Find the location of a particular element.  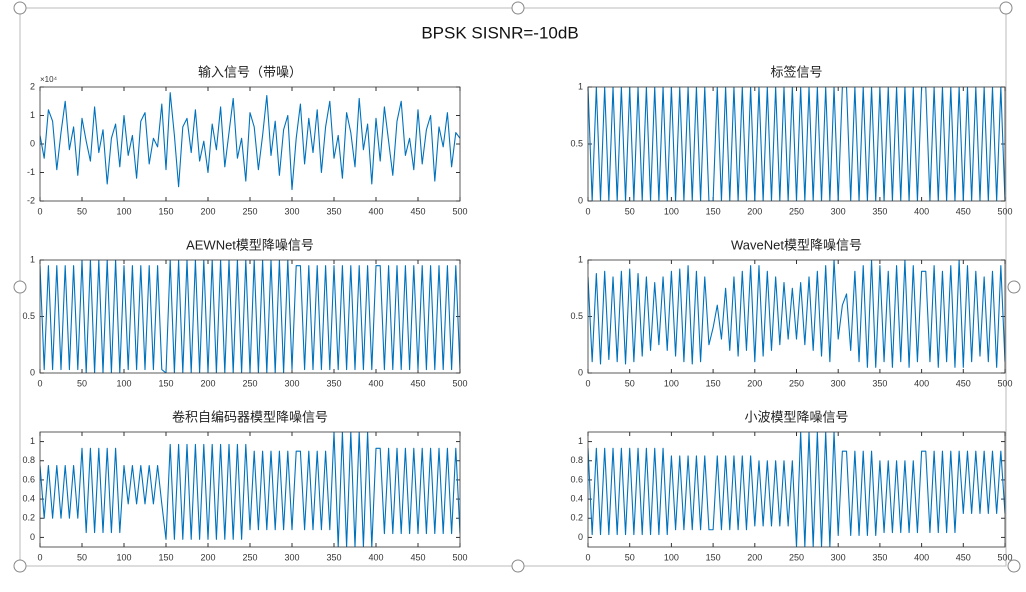

y-tick-label: 0.2 is located at coordinates (28, 518).